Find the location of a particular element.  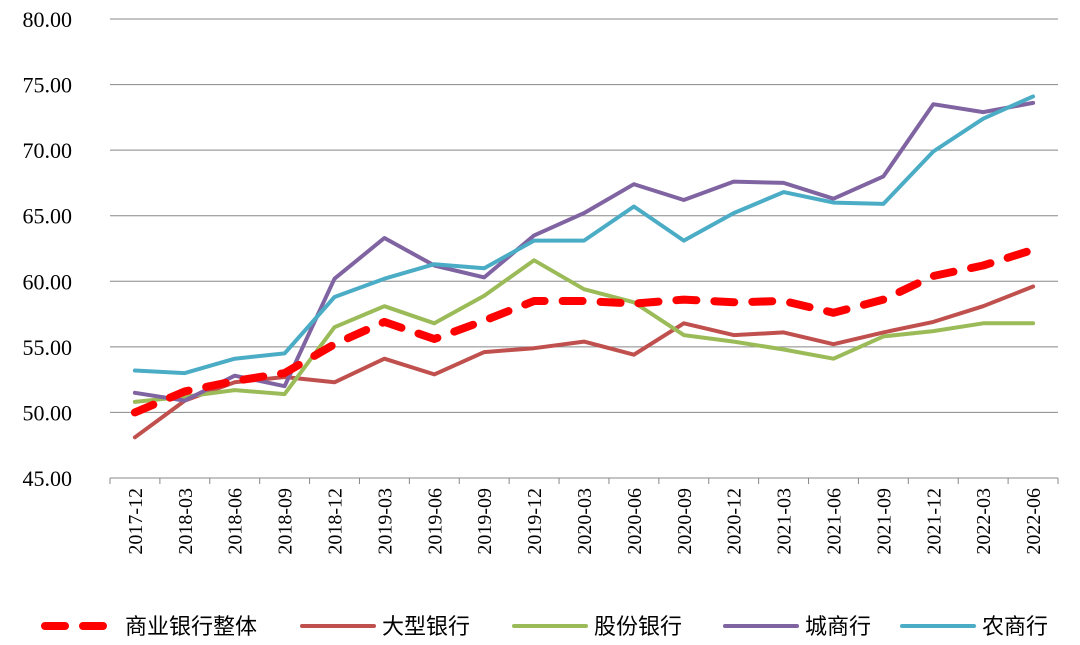

x-tick-label: 2020-09 is located at coordinates (685, 521).